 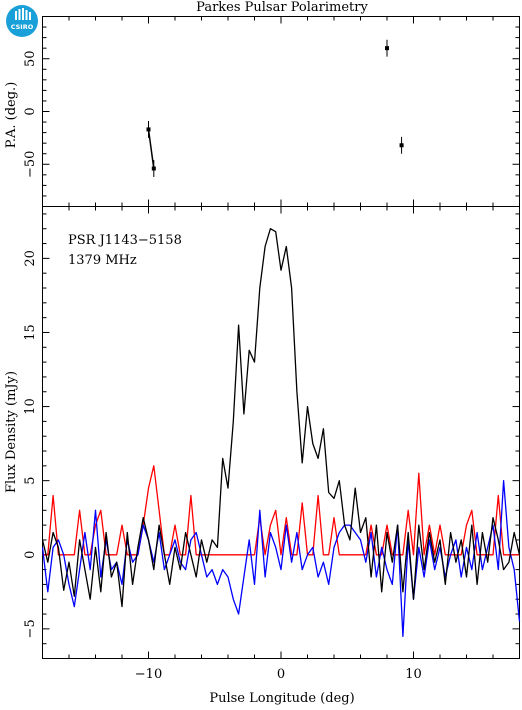 I want to click on frequency-annotation: 1379 MHz, so click(x=102, y=260).